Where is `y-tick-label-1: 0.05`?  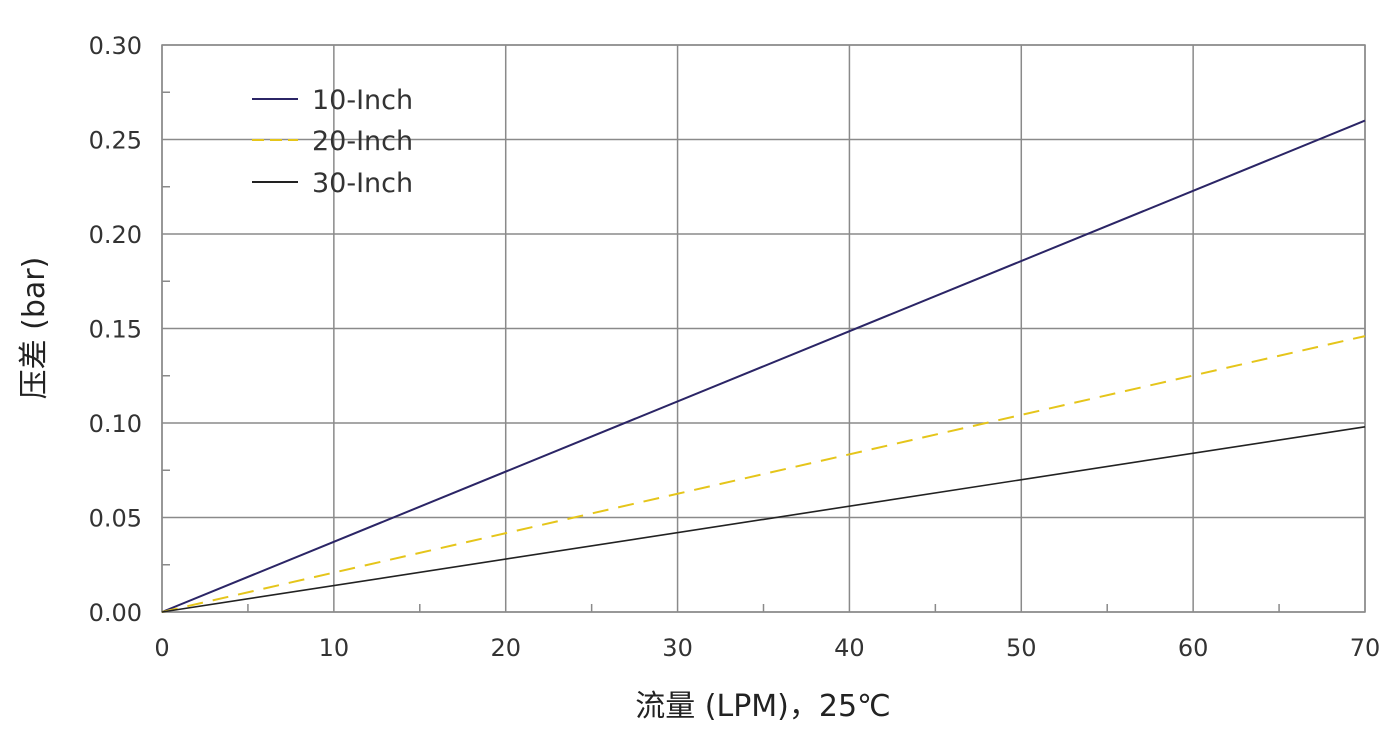 y-tick-label-1: 0.05 is located at coordinates (115, 519).